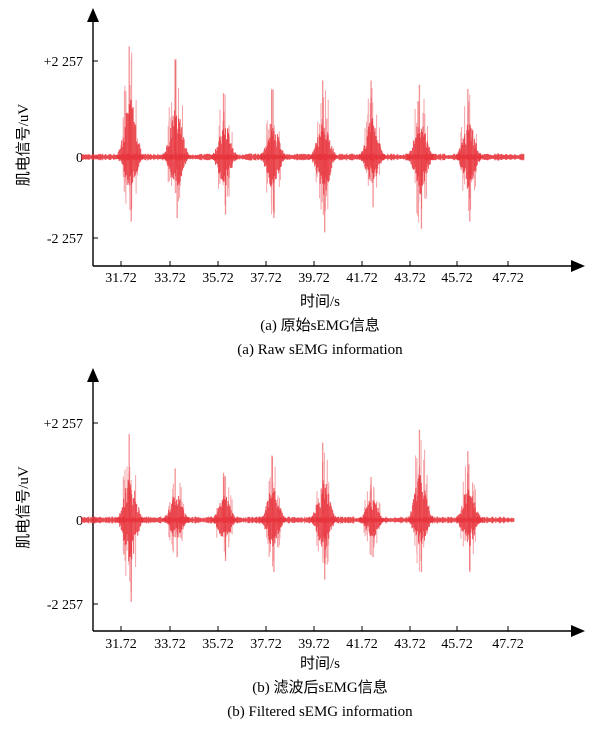 This screenshot has height=736, width=599. What do you see at coordinates (319, 687) in the screenshot?
I see `chart-caption-chinese: (b) 滤波后sEMG信息` at bounding box center [319, 687].